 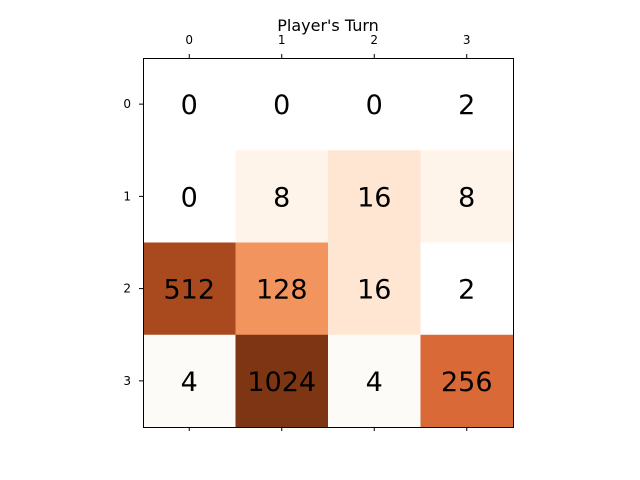 I want to click on tile-value-2-2: 16, so click(x=374, y=290).